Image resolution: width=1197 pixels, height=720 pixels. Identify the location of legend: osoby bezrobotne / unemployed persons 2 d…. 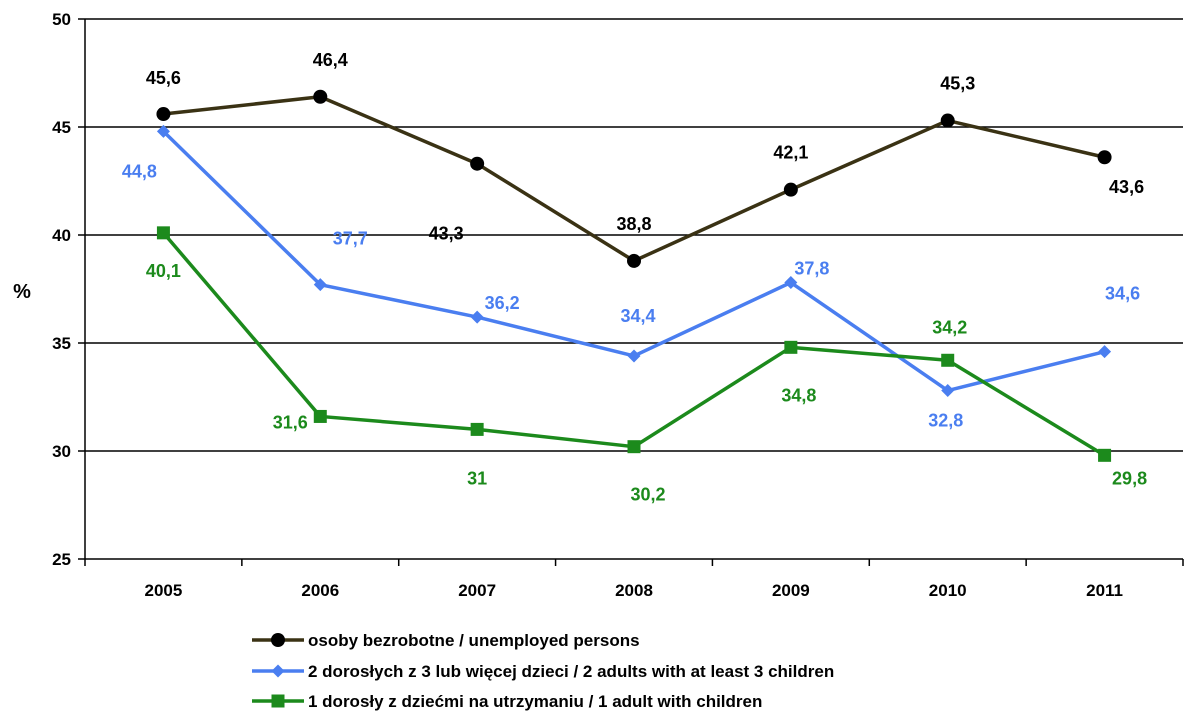
(543, 671).